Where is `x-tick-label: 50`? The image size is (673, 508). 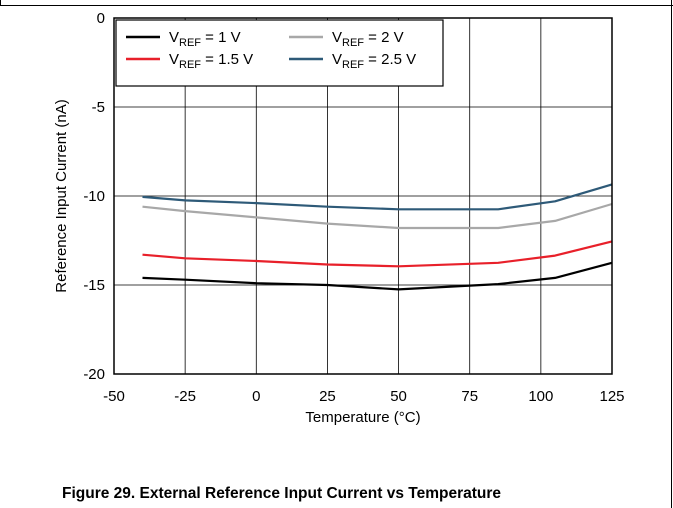
x-tick-label: 50 is located at coordinates (398, 396).